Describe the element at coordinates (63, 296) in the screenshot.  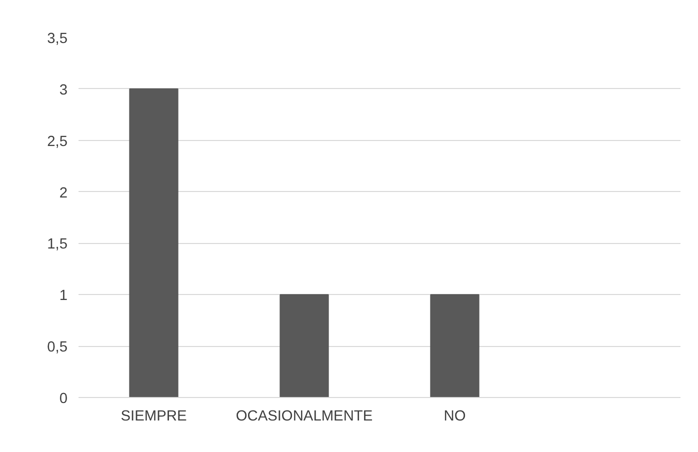
I see `y-tick-label: 1` at that location.